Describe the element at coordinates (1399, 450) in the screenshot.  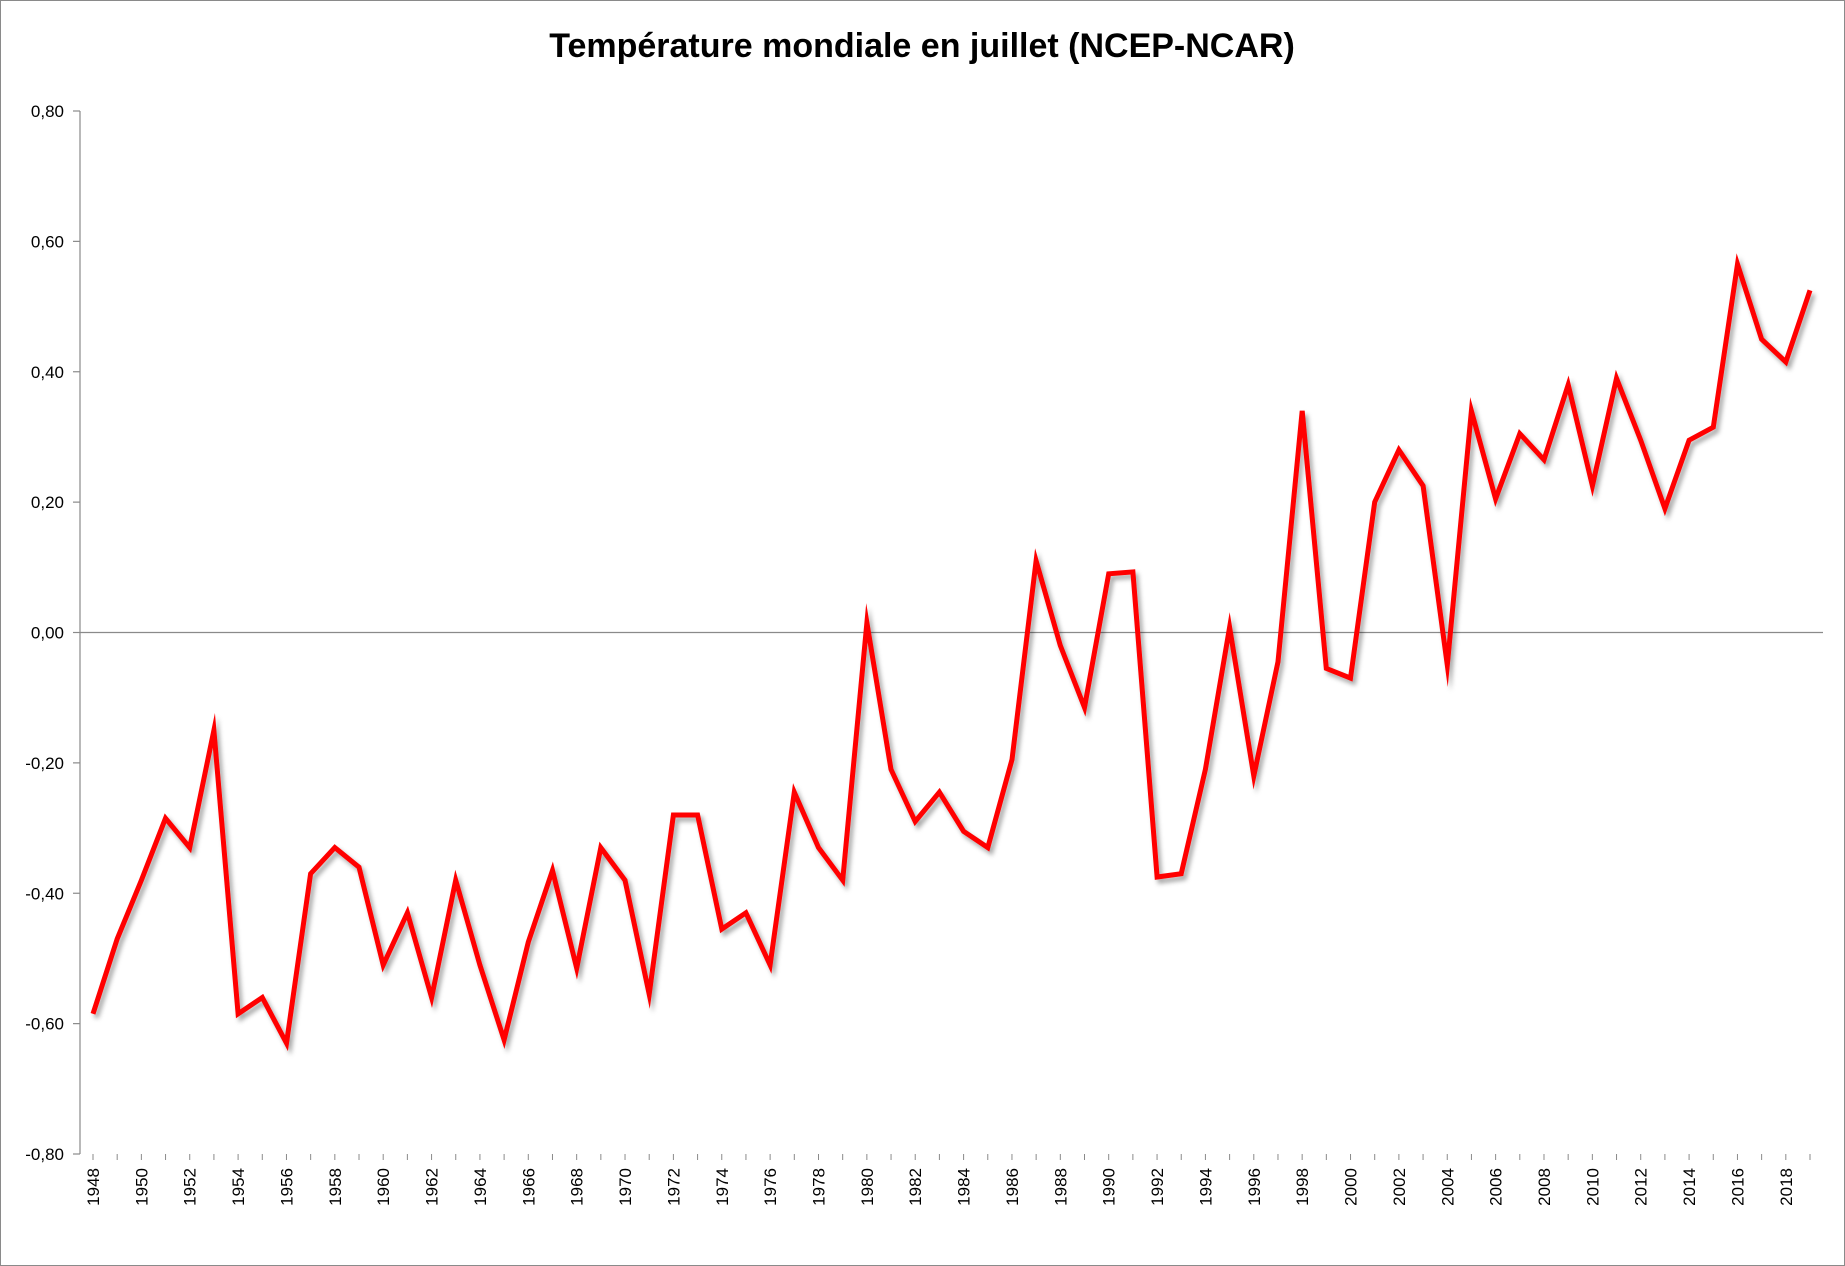
I see `data-point-2002` at that location.